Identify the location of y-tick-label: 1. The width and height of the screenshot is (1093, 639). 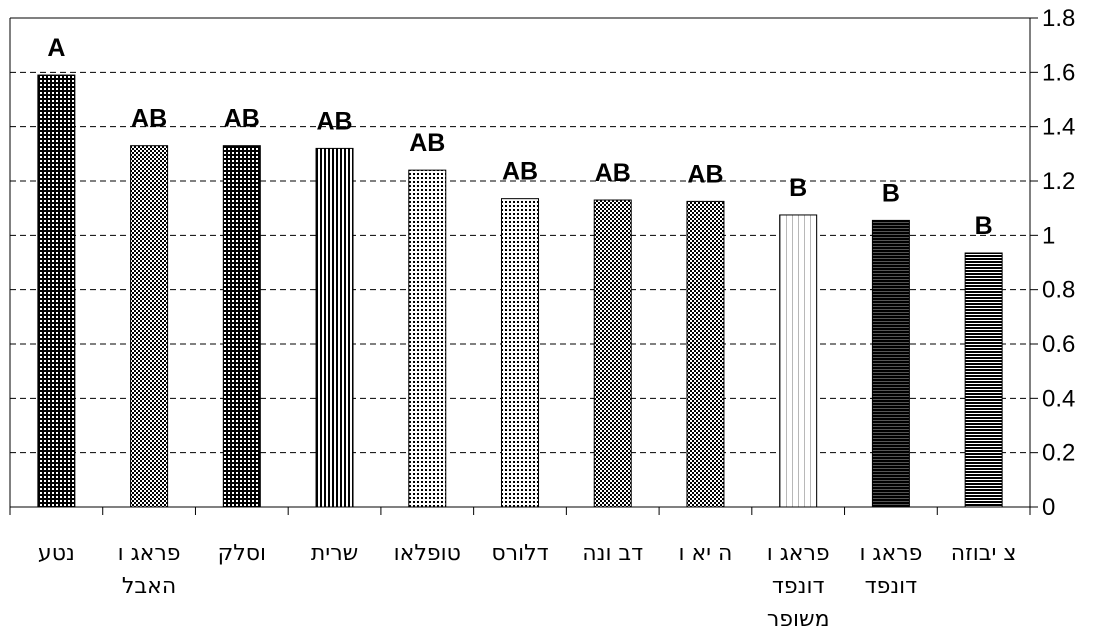
(1048, 235).